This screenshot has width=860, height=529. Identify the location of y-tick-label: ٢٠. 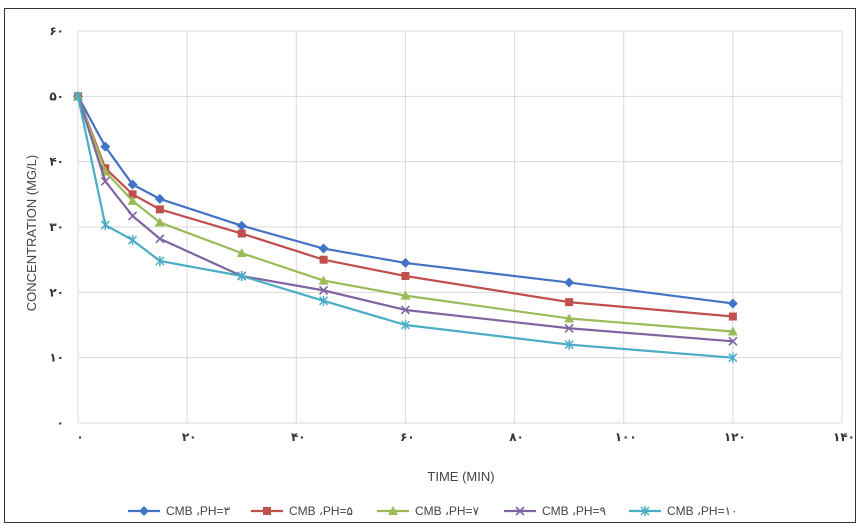
(56, 292).